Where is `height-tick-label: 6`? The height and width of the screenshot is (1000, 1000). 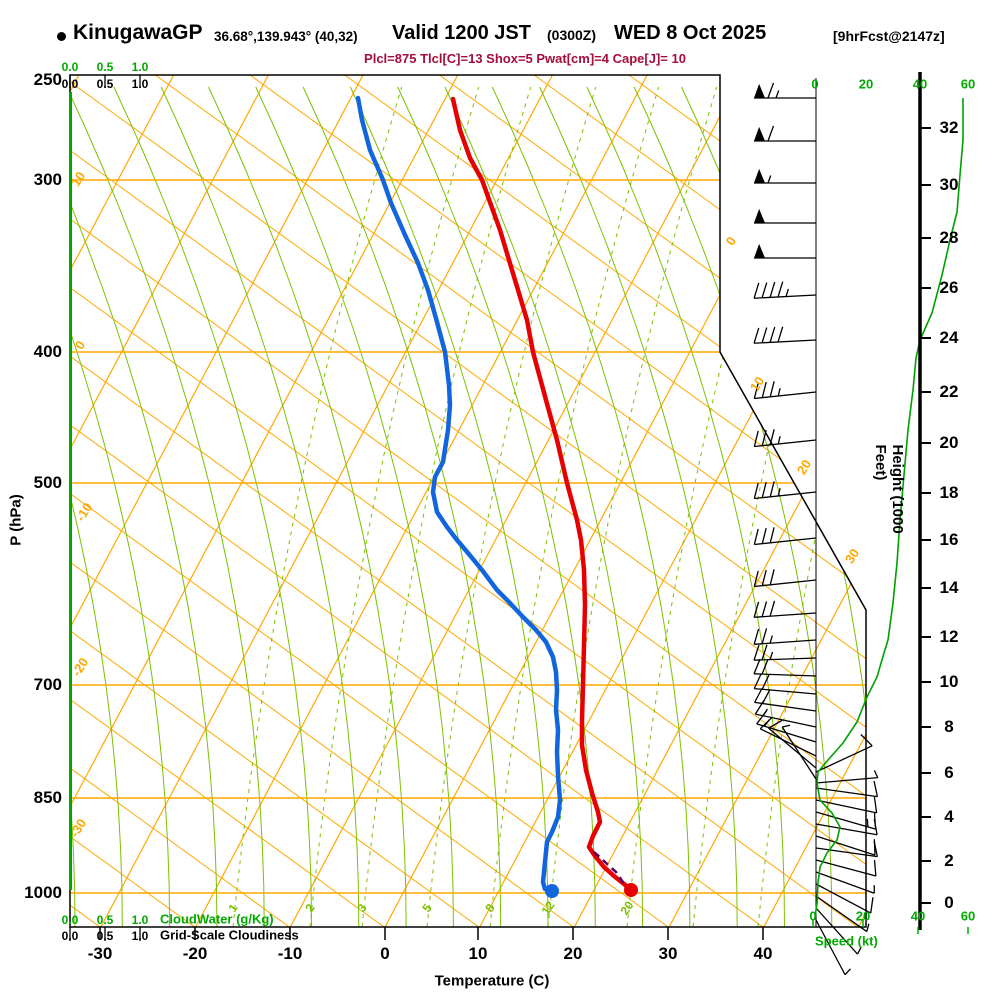
height-tick-label: 6 is located at coordinates (949, 772).